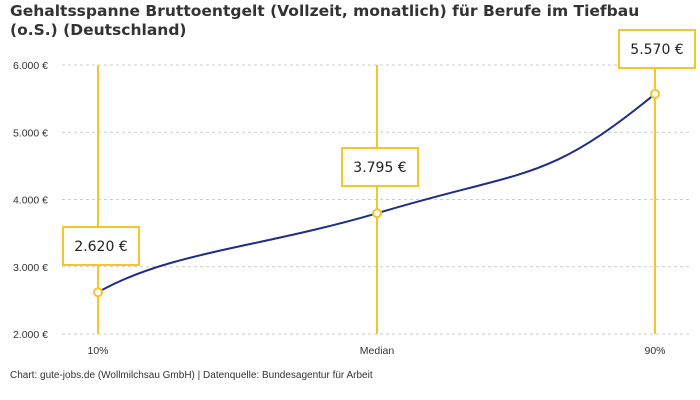 This screenshot has height=400, width=700. What do you see at coordinates (30, 335) in the screenshot?
I see `y-tick-label: 2.000 €` at bounding box center [30, 335].